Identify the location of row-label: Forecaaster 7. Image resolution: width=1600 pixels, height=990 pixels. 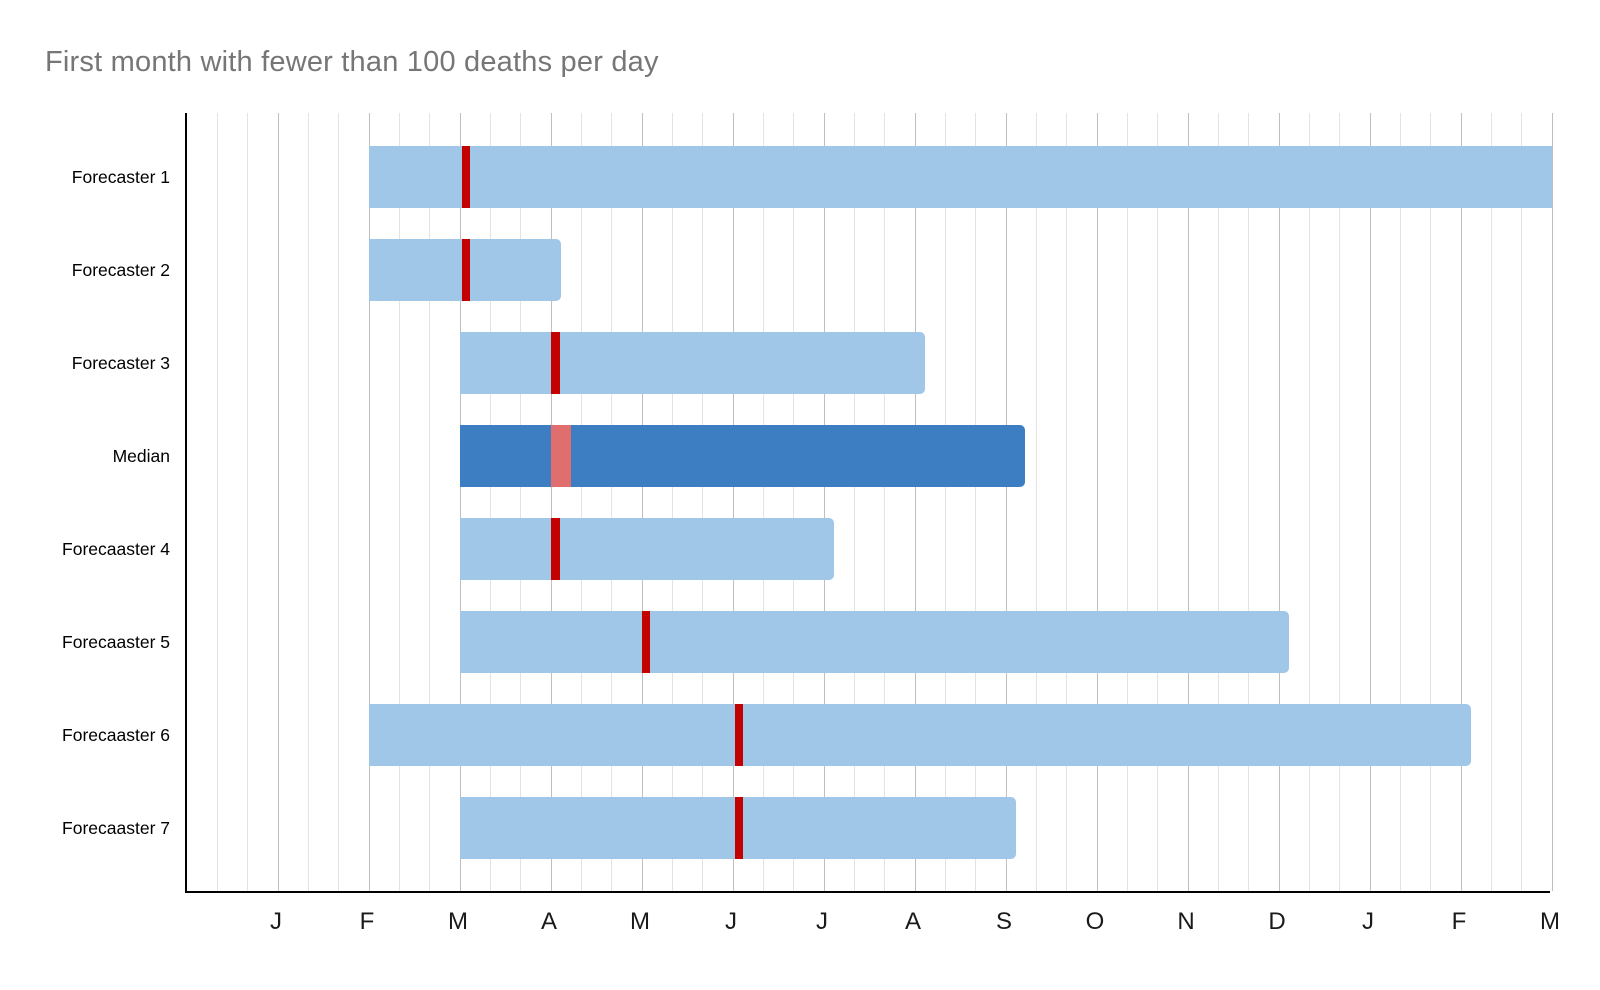
(116, 828).